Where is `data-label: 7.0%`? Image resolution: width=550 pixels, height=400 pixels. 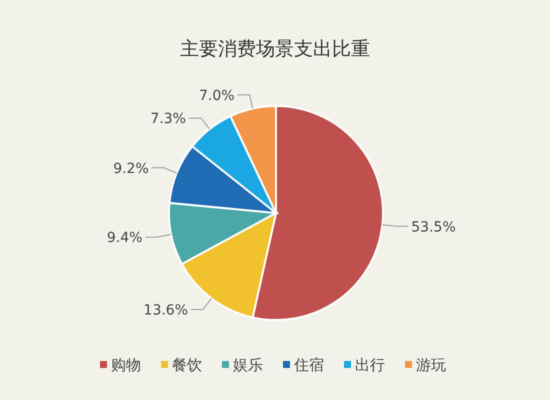 data-label: 7.0% is located at coordinates (217, 96).